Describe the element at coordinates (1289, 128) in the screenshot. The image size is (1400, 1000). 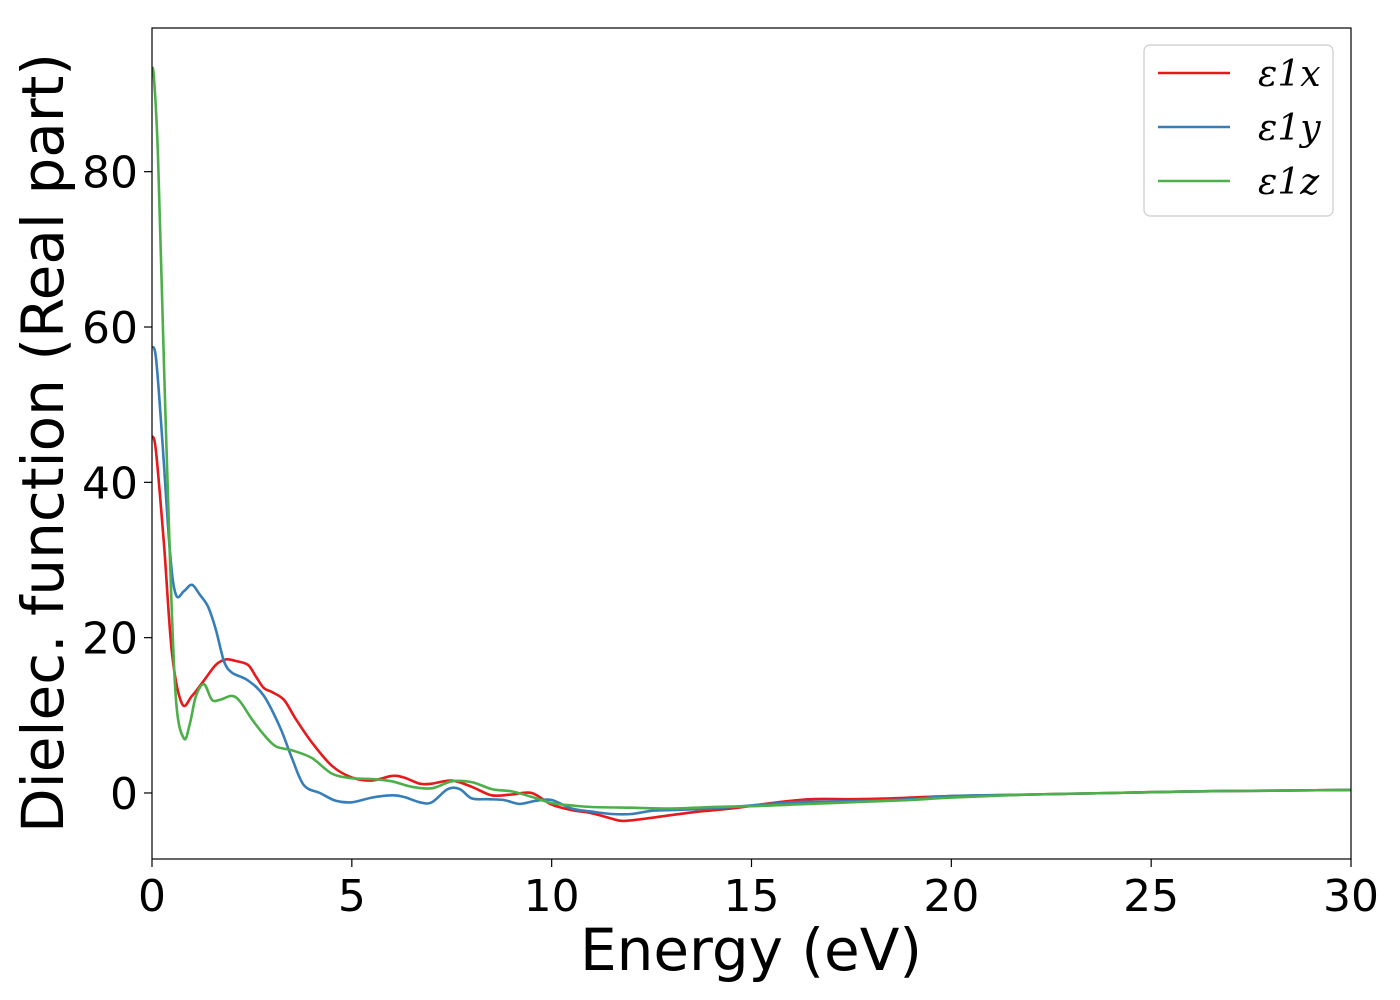
I see `legend-label: ε1y` at that location.